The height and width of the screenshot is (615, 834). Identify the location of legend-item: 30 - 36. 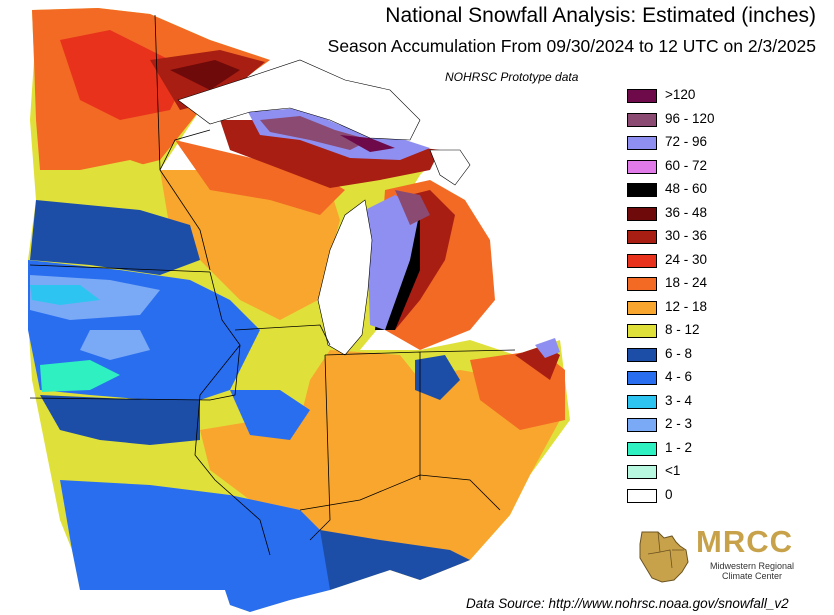
(687, 239).